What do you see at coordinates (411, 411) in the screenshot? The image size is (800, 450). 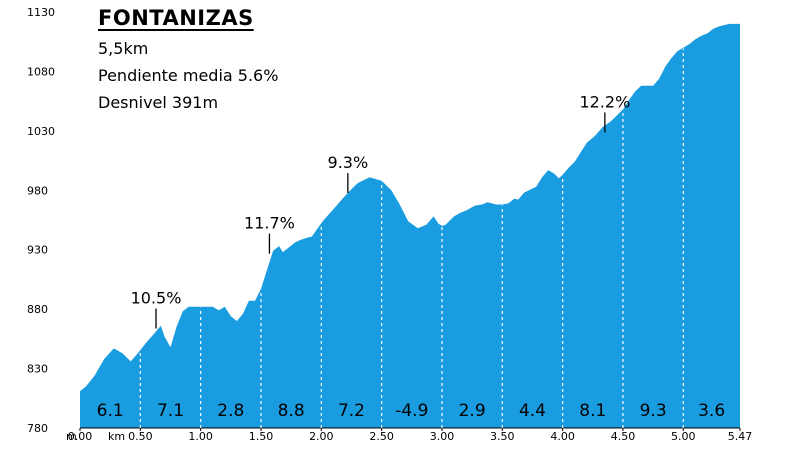 I see `segment-gradient-label: -4.9` at bounding box center [411, 411].